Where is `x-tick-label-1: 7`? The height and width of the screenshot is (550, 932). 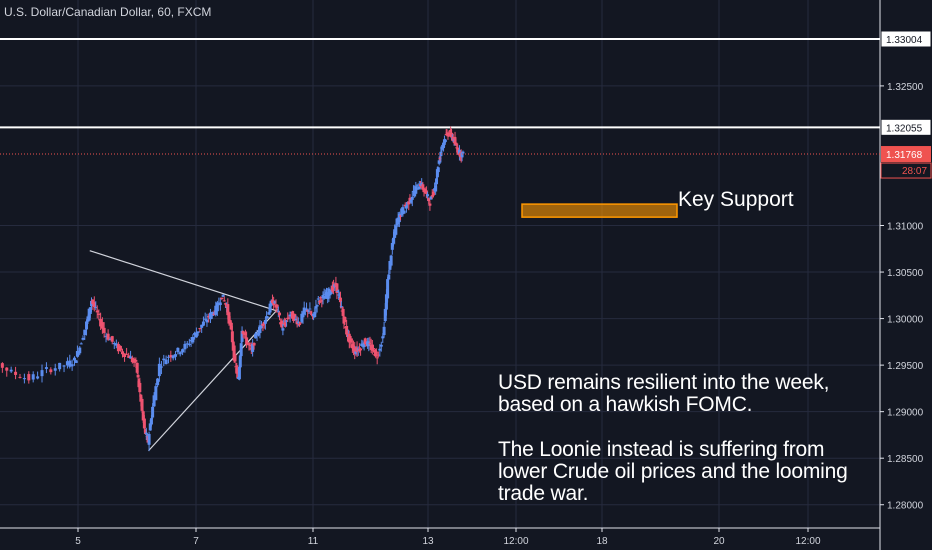 x-tick-label-1: 7 is located at coordinates (196, 541).